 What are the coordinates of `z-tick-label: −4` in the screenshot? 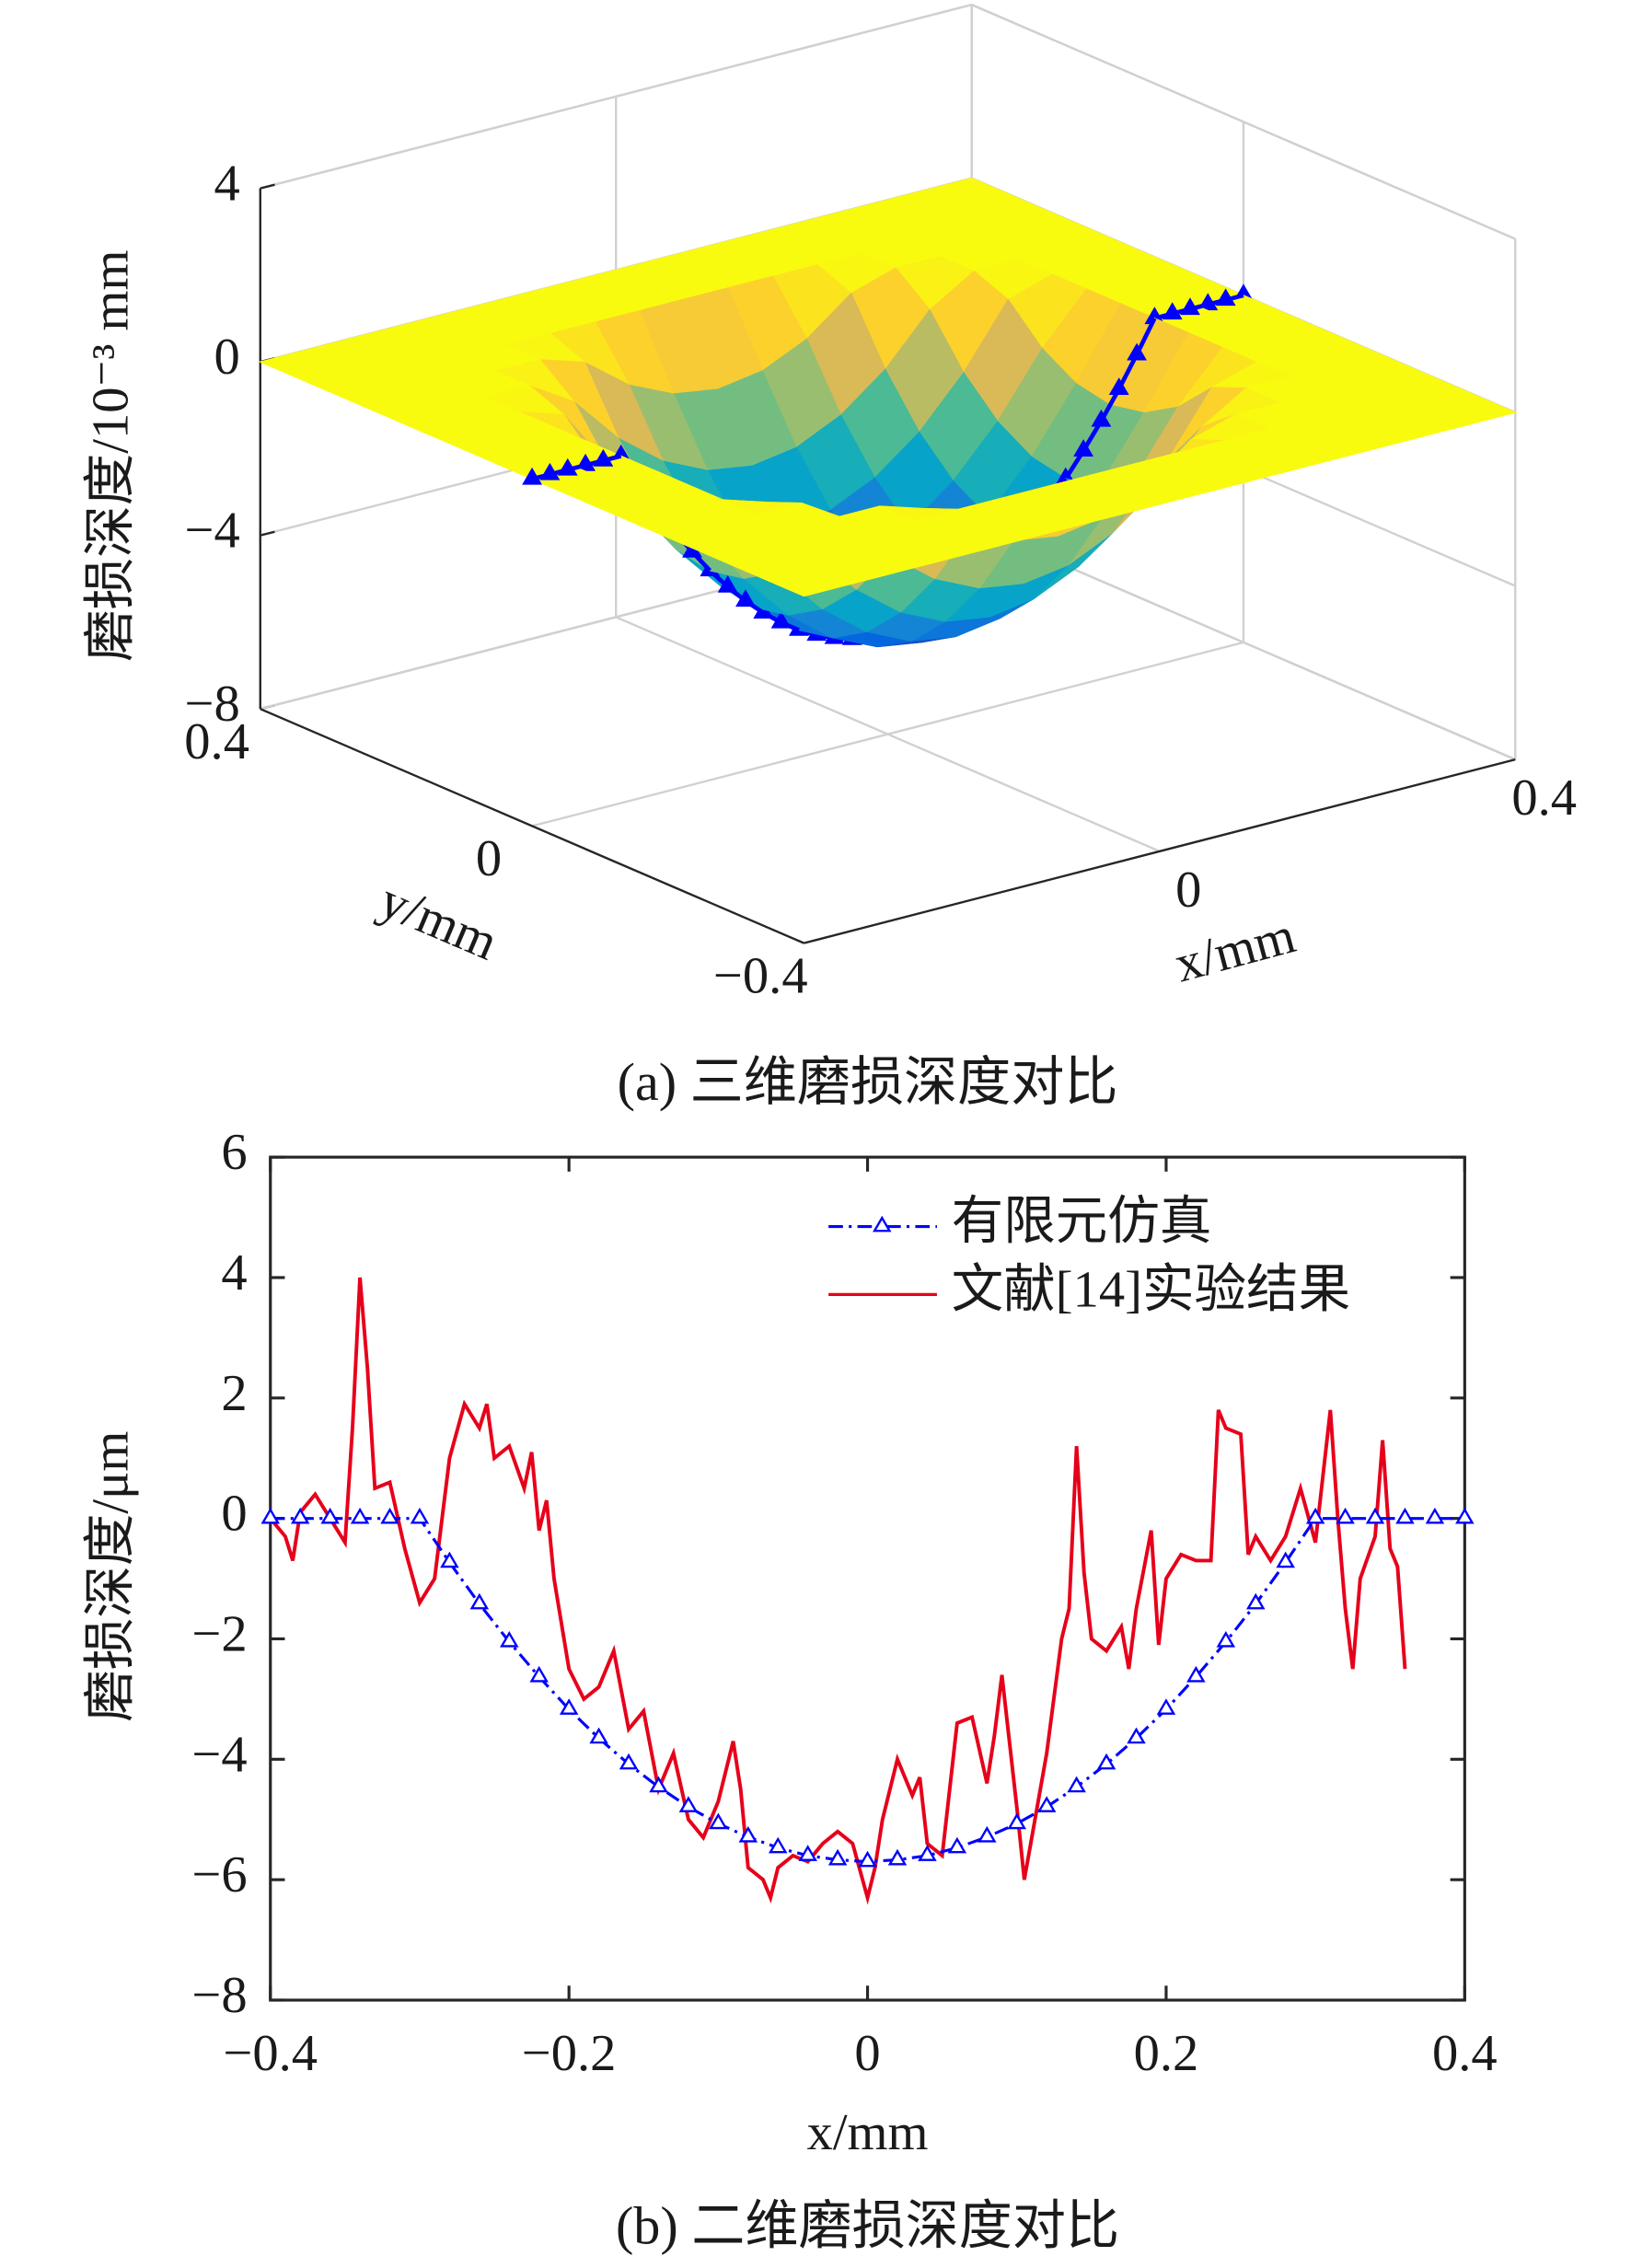 It's located at (212, 531).